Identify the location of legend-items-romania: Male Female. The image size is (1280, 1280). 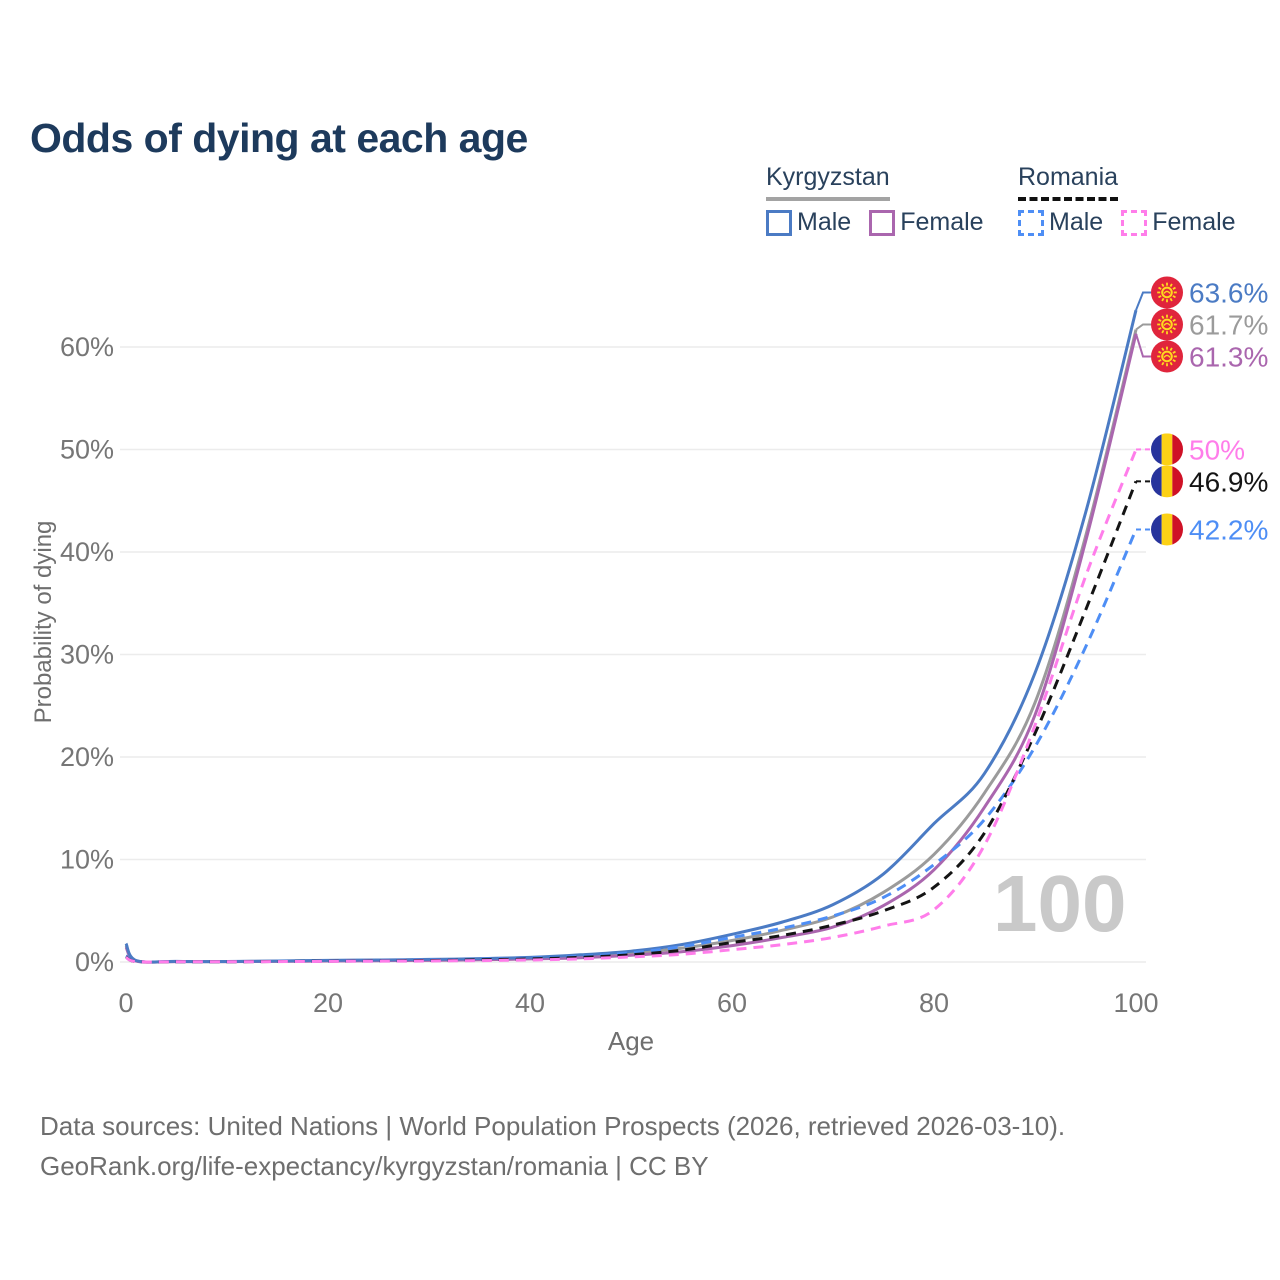
(1136, 222).